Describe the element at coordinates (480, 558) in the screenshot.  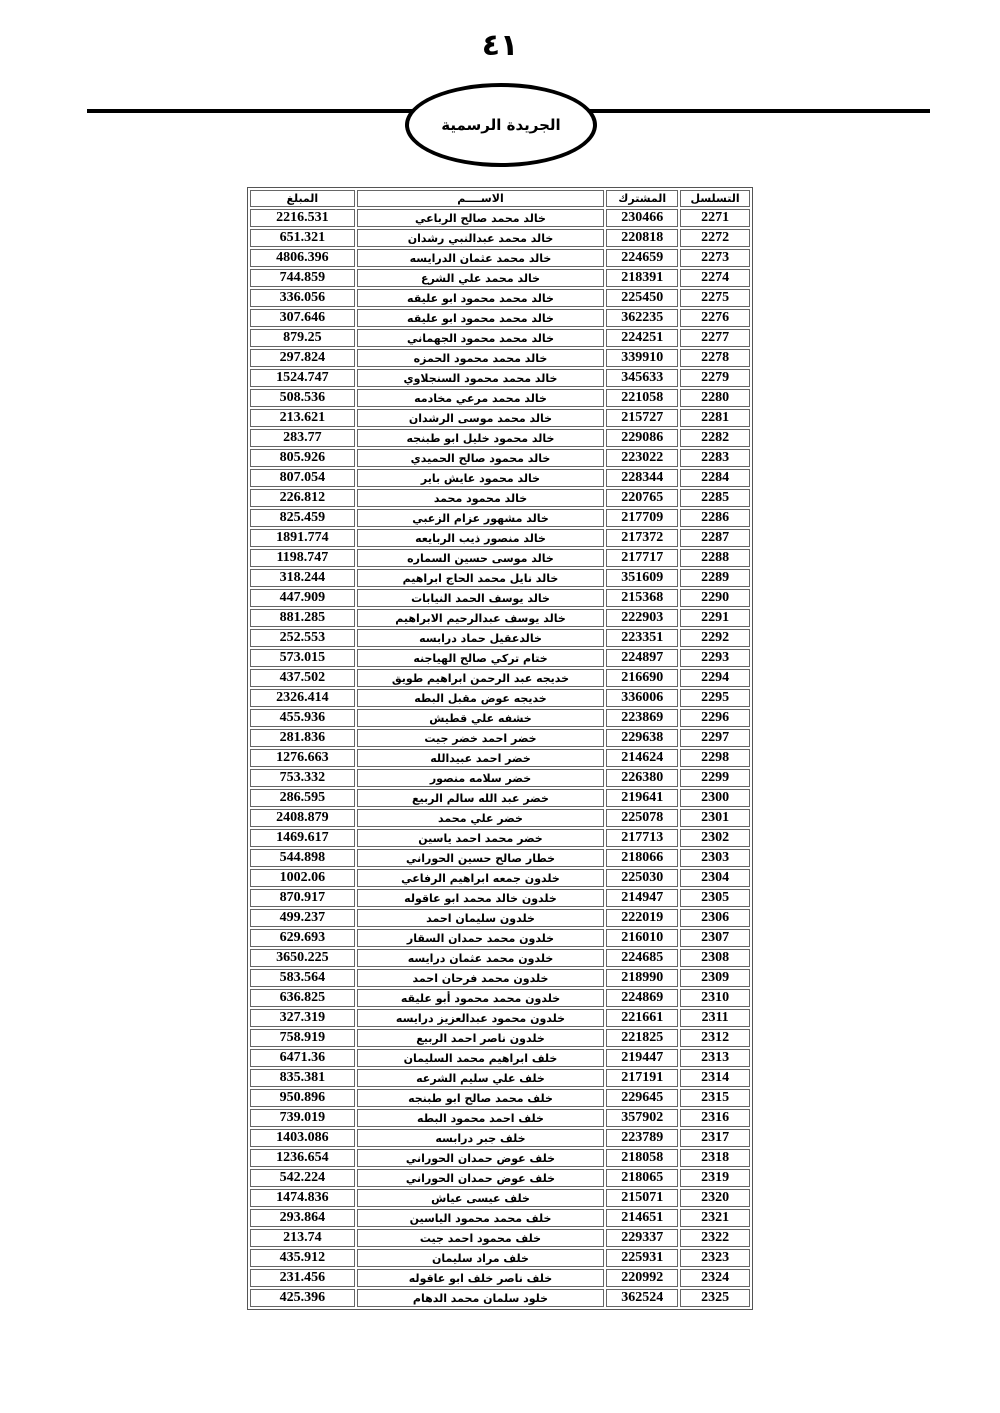
I see `name-cell: خالد موسى حسين السماره` at that location.